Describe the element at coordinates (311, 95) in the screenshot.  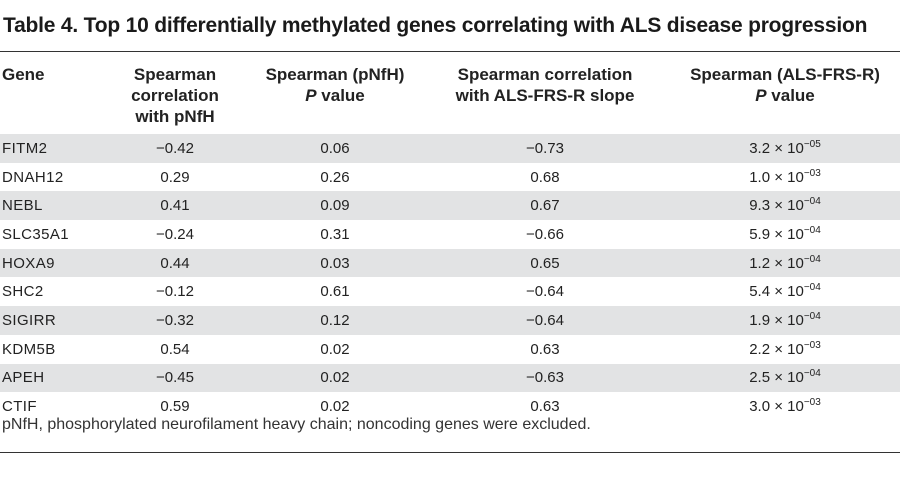
I see `header-p-pnfh-italic: P` at that location.